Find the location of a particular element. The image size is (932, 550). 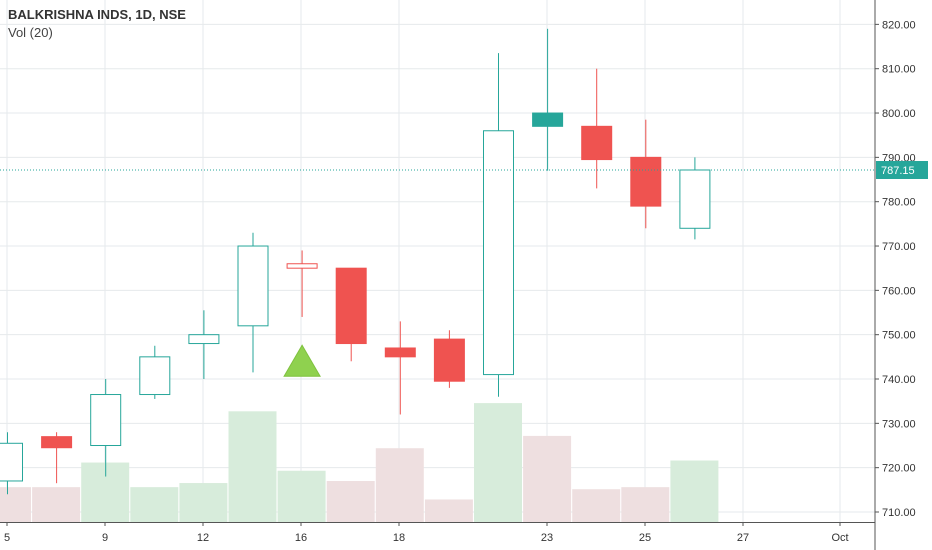

last-price-label: 787.15 is located at coordinates (898, 171).